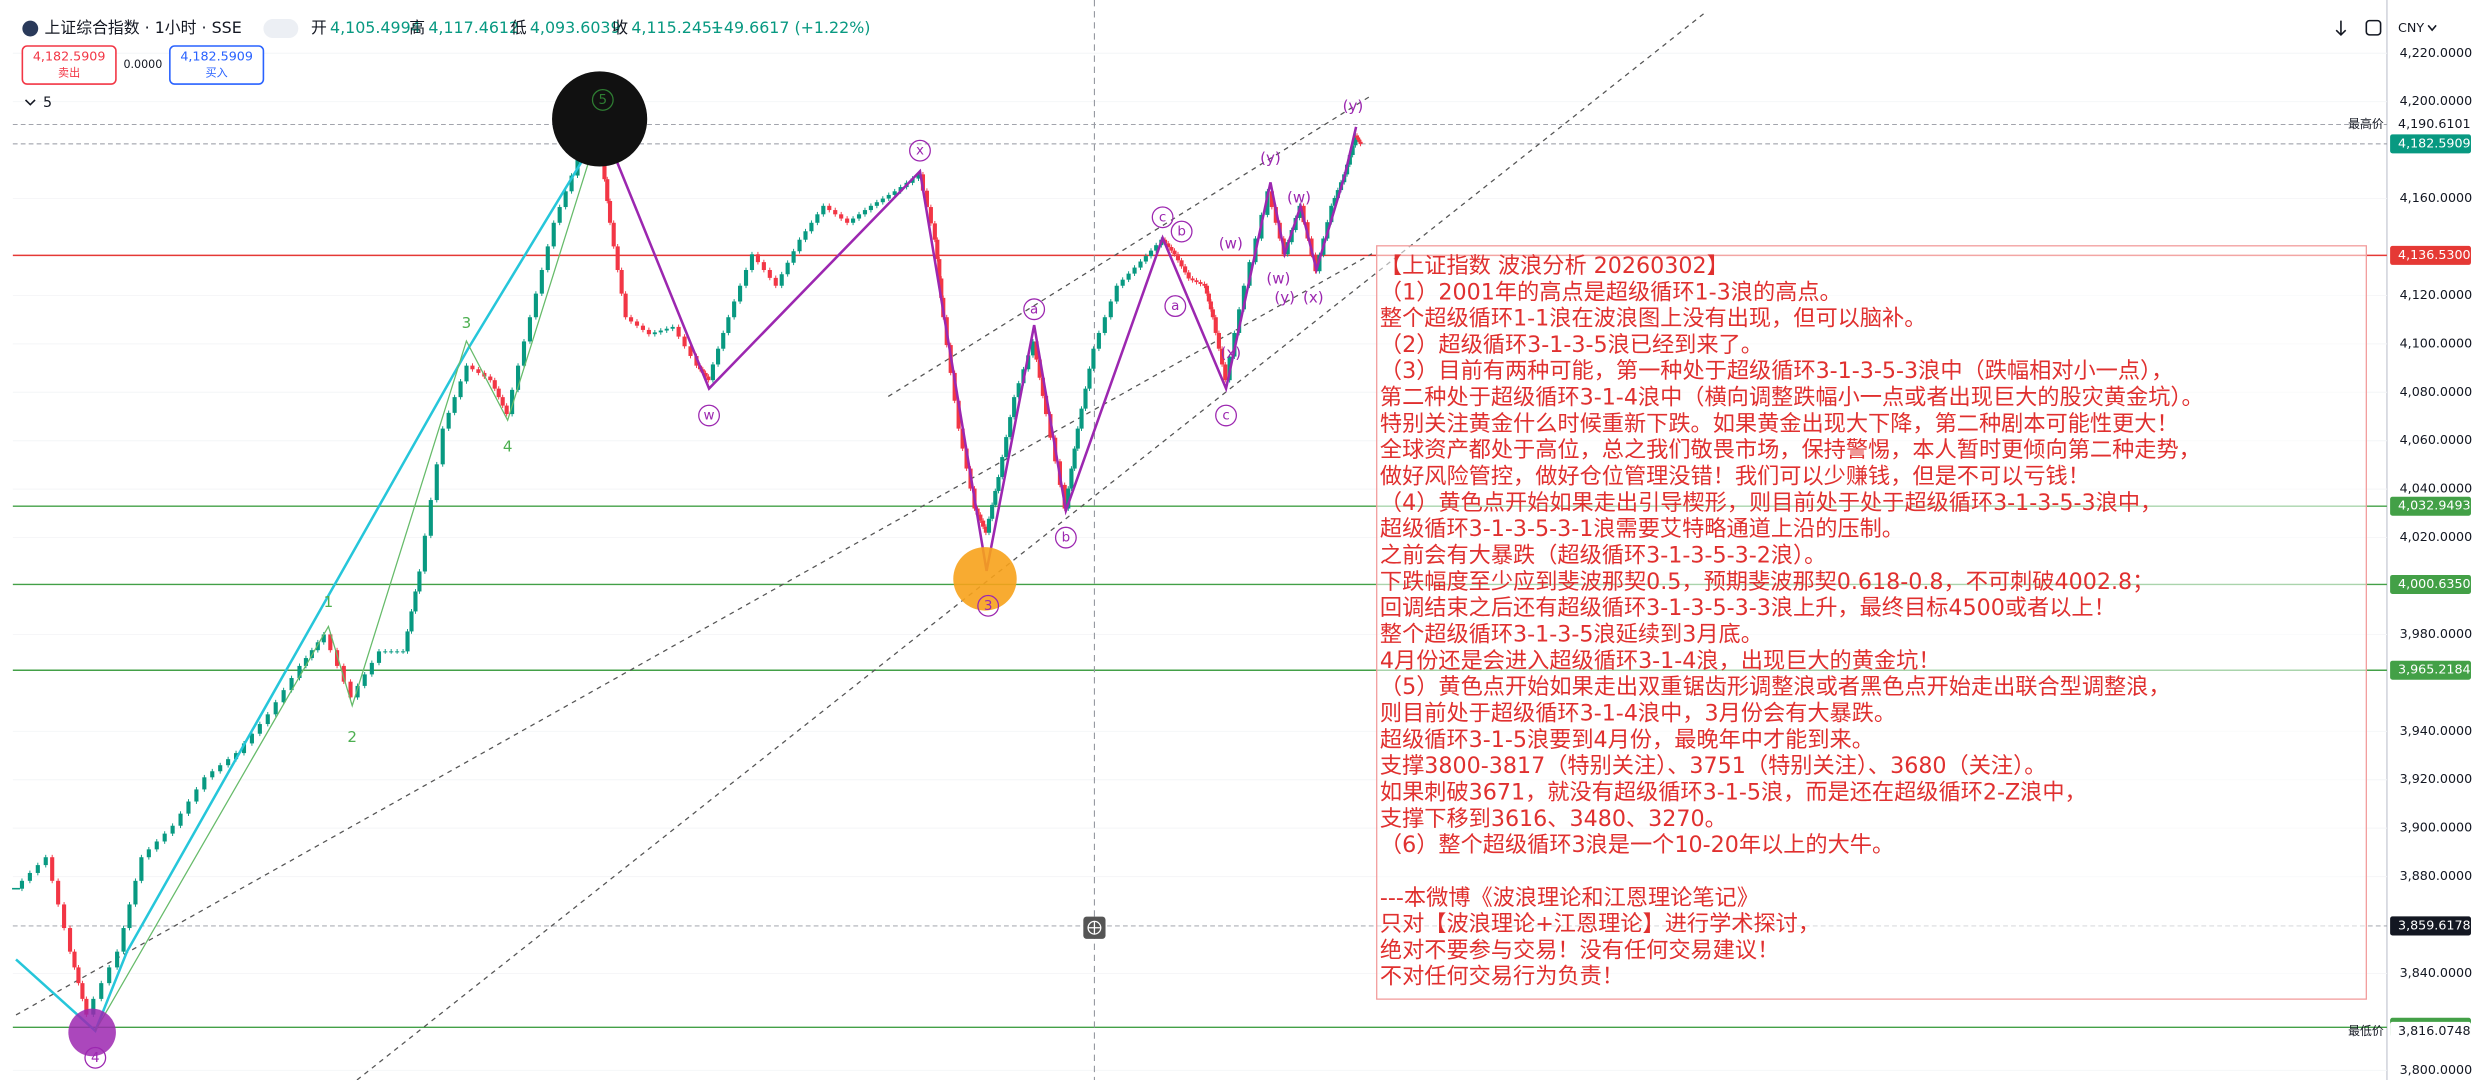 This screenshot has height=1080, width=2487. I want to click on note-line: 超级循环3-1-3-5-3-1浪需要艾特略通道上沿的压制。, so click(1642, 529).